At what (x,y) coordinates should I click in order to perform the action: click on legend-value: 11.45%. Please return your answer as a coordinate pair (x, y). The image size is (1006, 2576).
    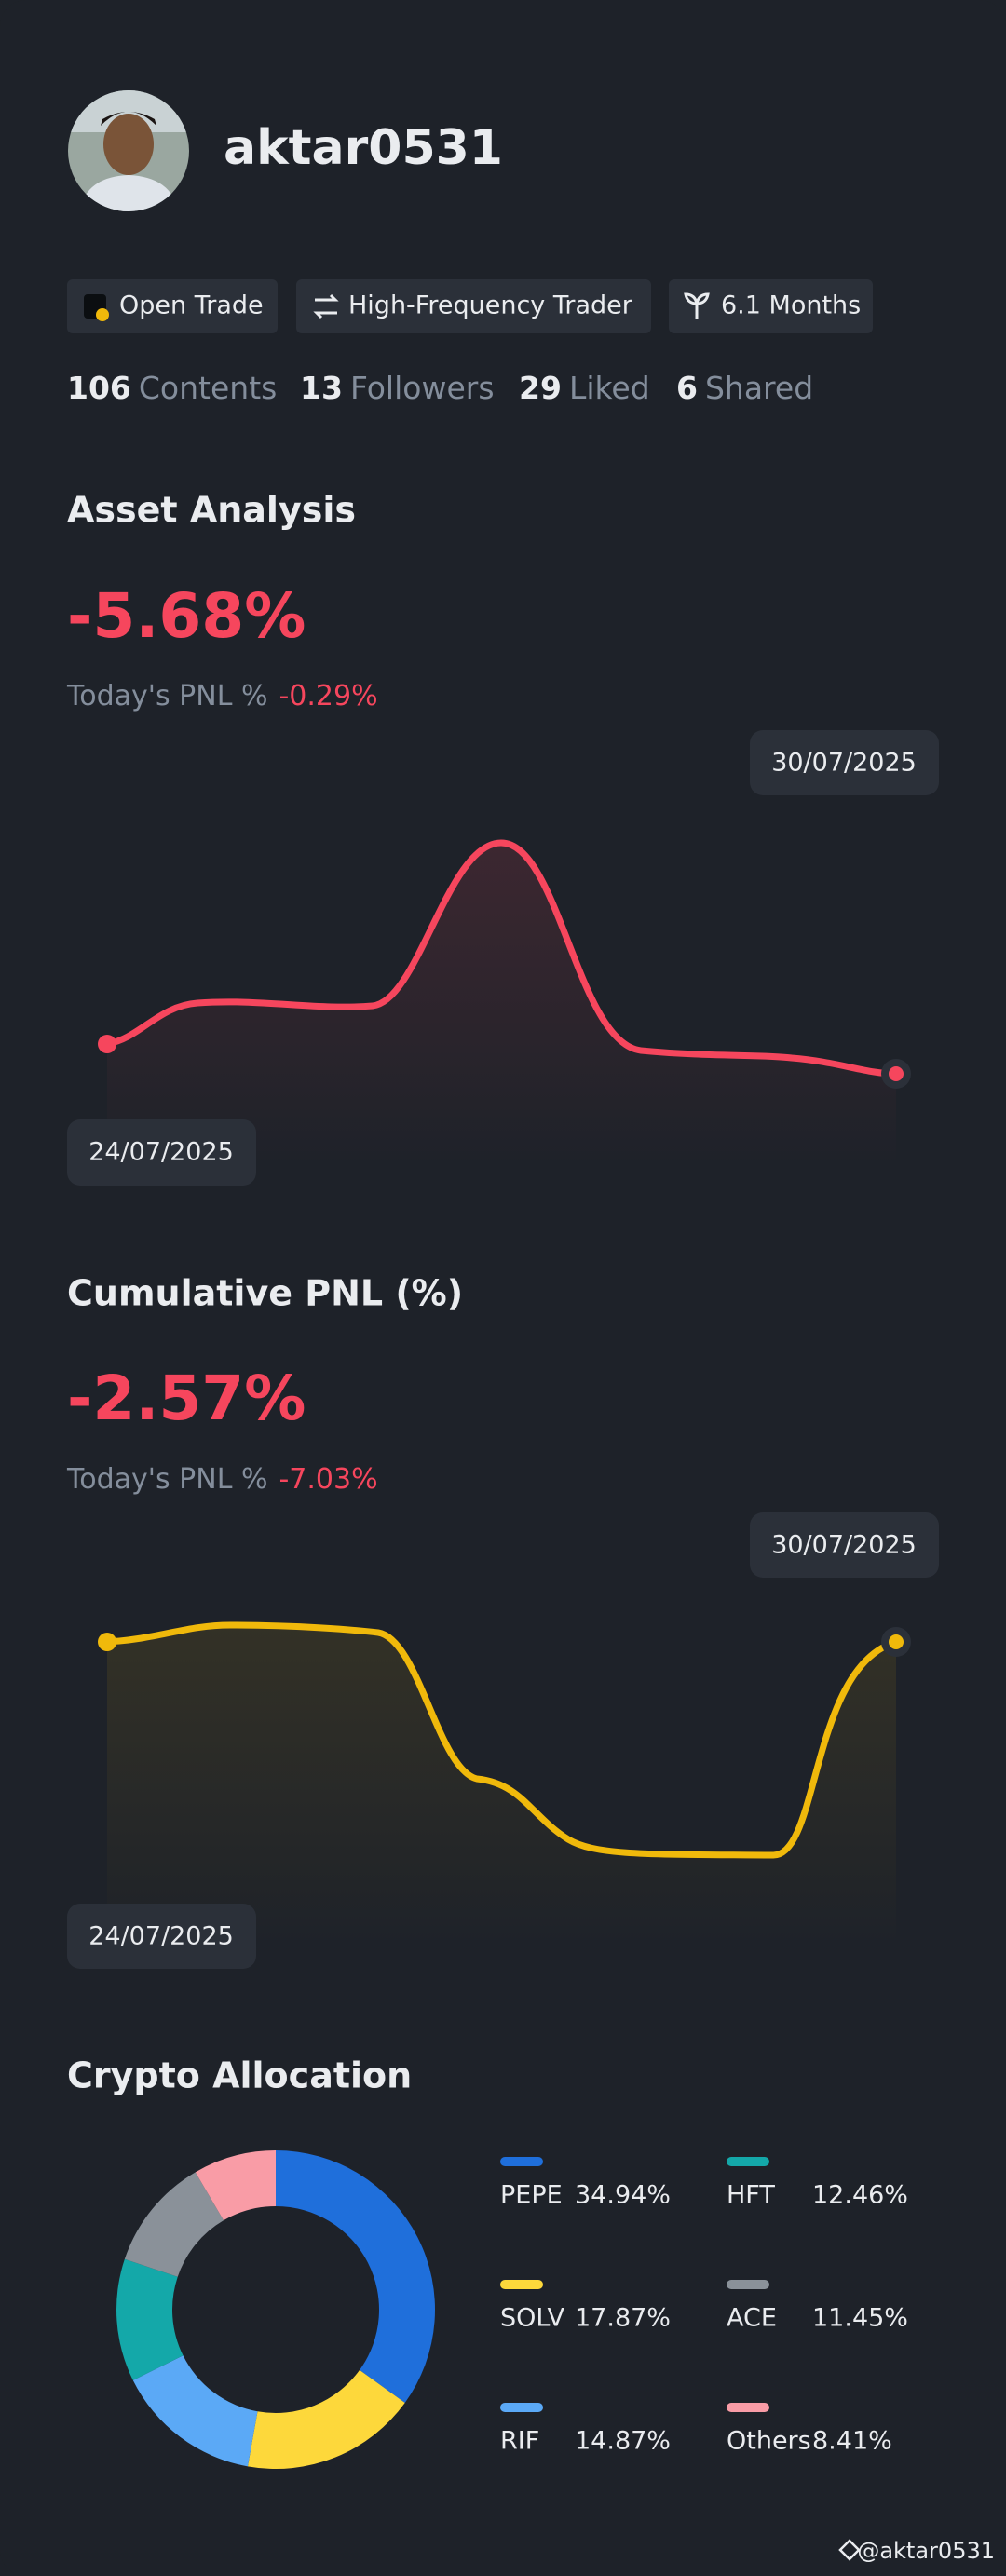
    Looking at the image, I should click on (860, 2318).